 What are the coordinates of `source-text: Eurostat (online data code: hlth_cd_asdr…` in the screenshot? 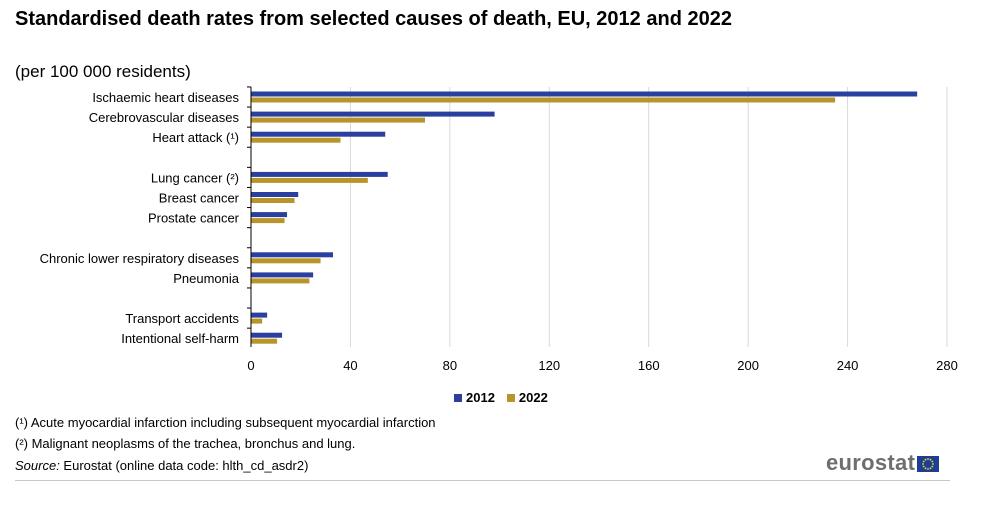 It's located at (184, 465).